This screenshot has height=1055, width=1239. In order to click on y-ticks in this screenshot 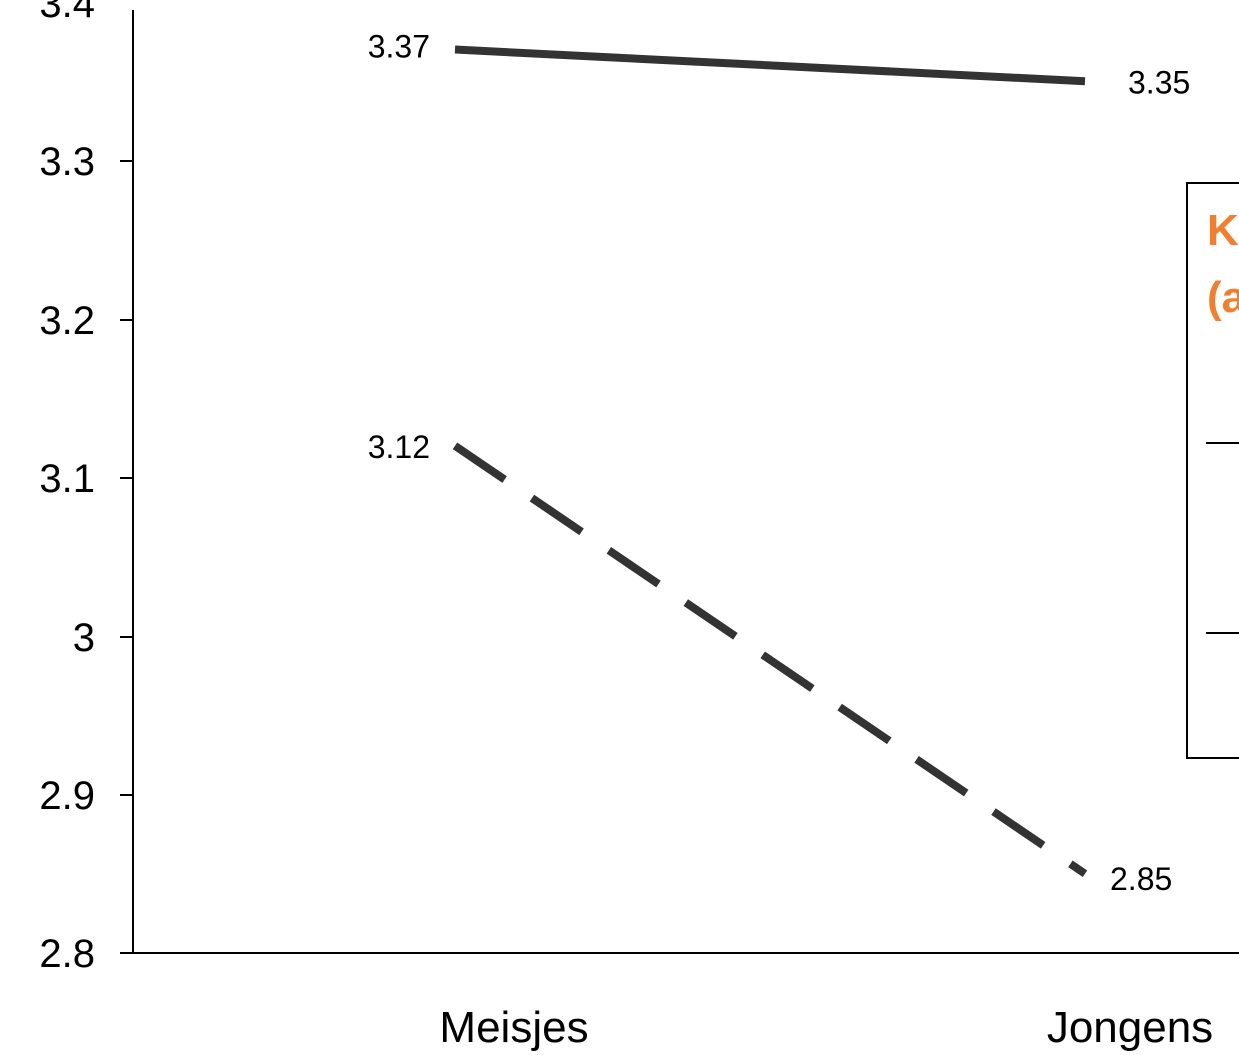, I will do `click(126, 557)`.